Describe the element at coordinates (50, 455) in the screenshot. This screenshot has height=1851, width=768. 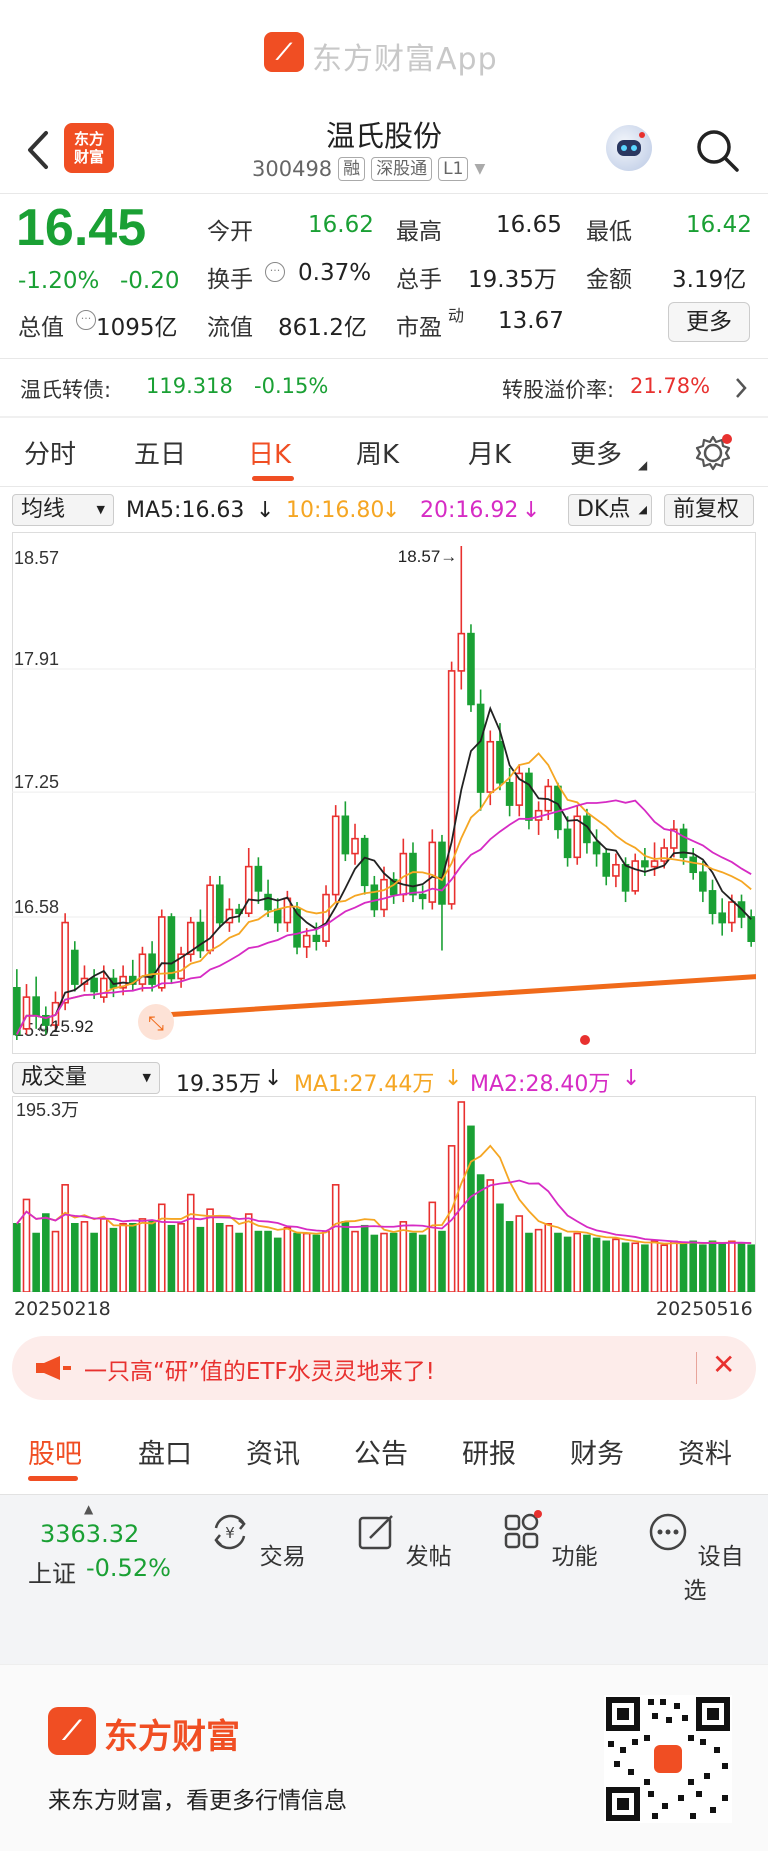
I see `tab-intraday: 分时` at that location.